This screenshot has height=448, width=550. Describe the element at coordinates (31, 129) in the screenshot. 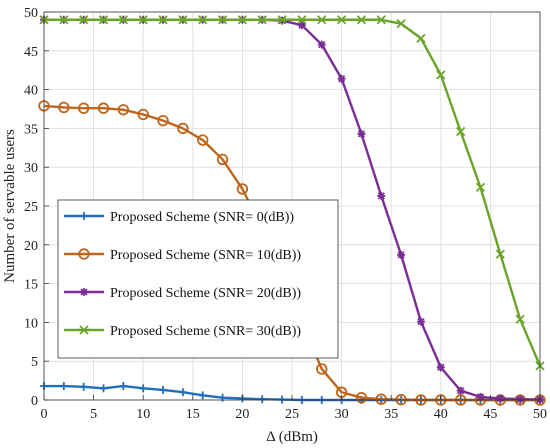

I see `y-tick-label: 35` at that location.